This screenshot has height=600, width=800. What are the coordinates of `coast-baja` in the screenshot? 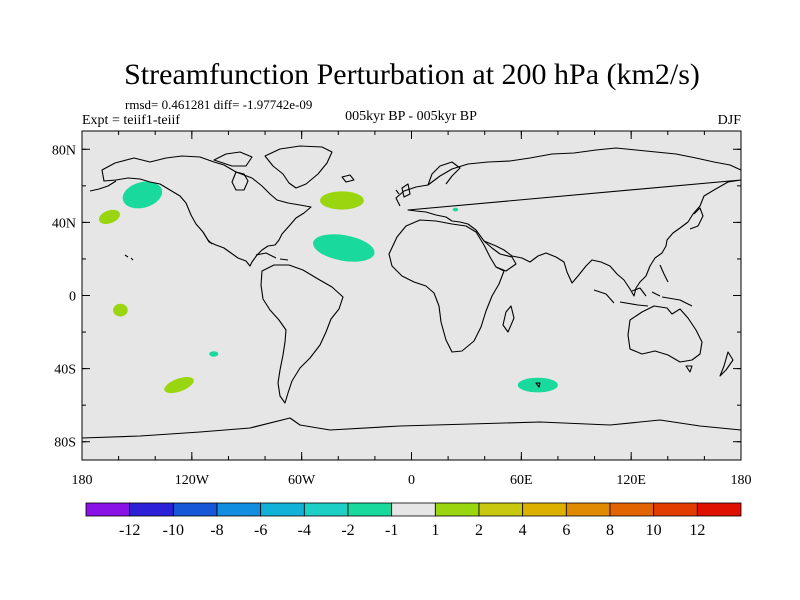 It's located at (207, 238).